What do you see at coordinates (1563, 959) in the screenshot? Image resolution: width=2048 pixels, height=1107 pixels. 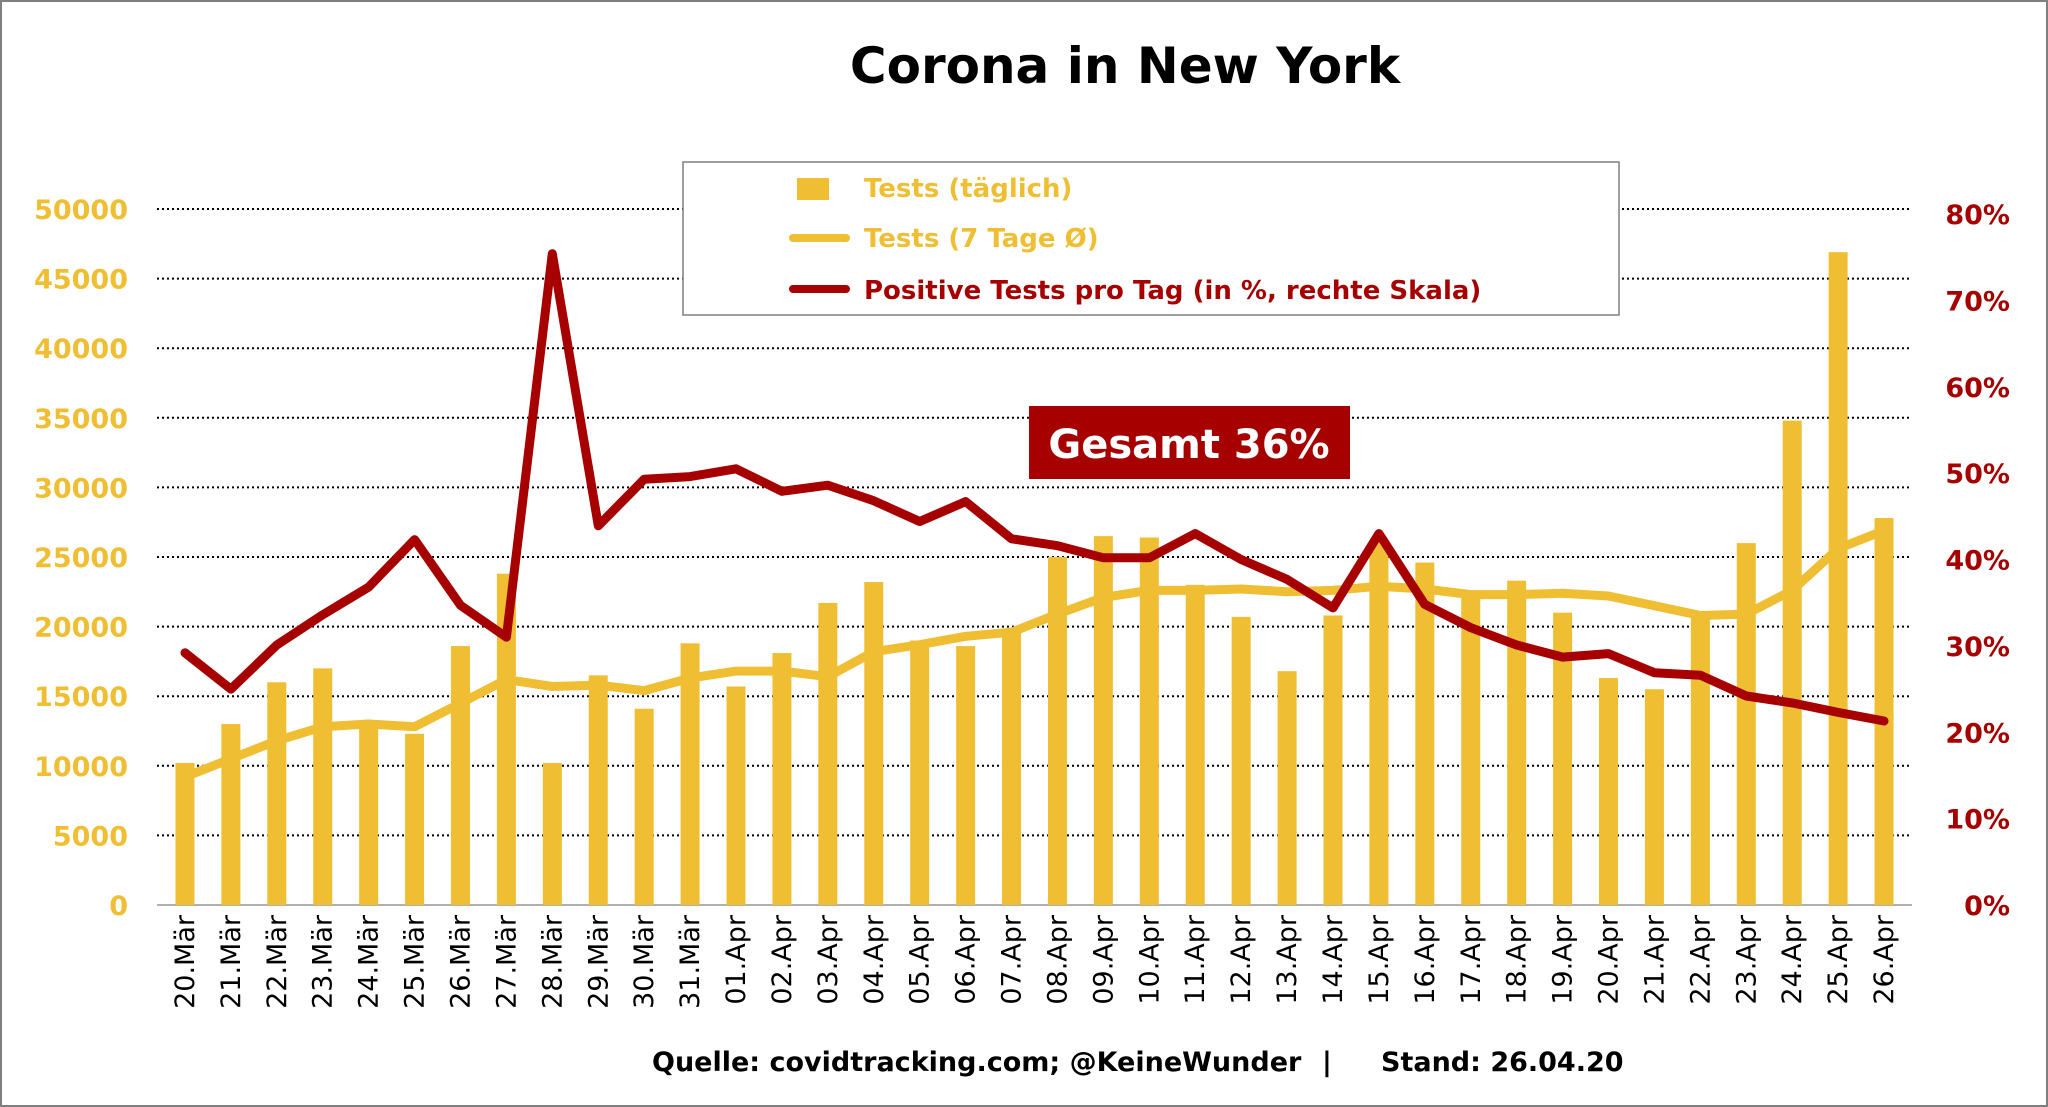 I see `x-tick-label: 19.Apr` at bounding box center [1563, 959].